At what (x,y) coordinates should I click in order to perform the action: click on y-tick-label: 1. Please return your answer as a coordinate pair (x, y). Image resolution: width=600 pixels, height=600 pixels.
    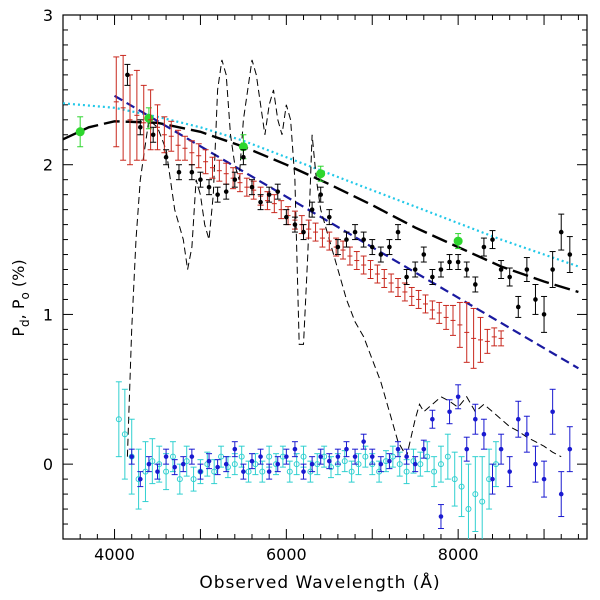
    Looking at the image, I should click on (48, 314).